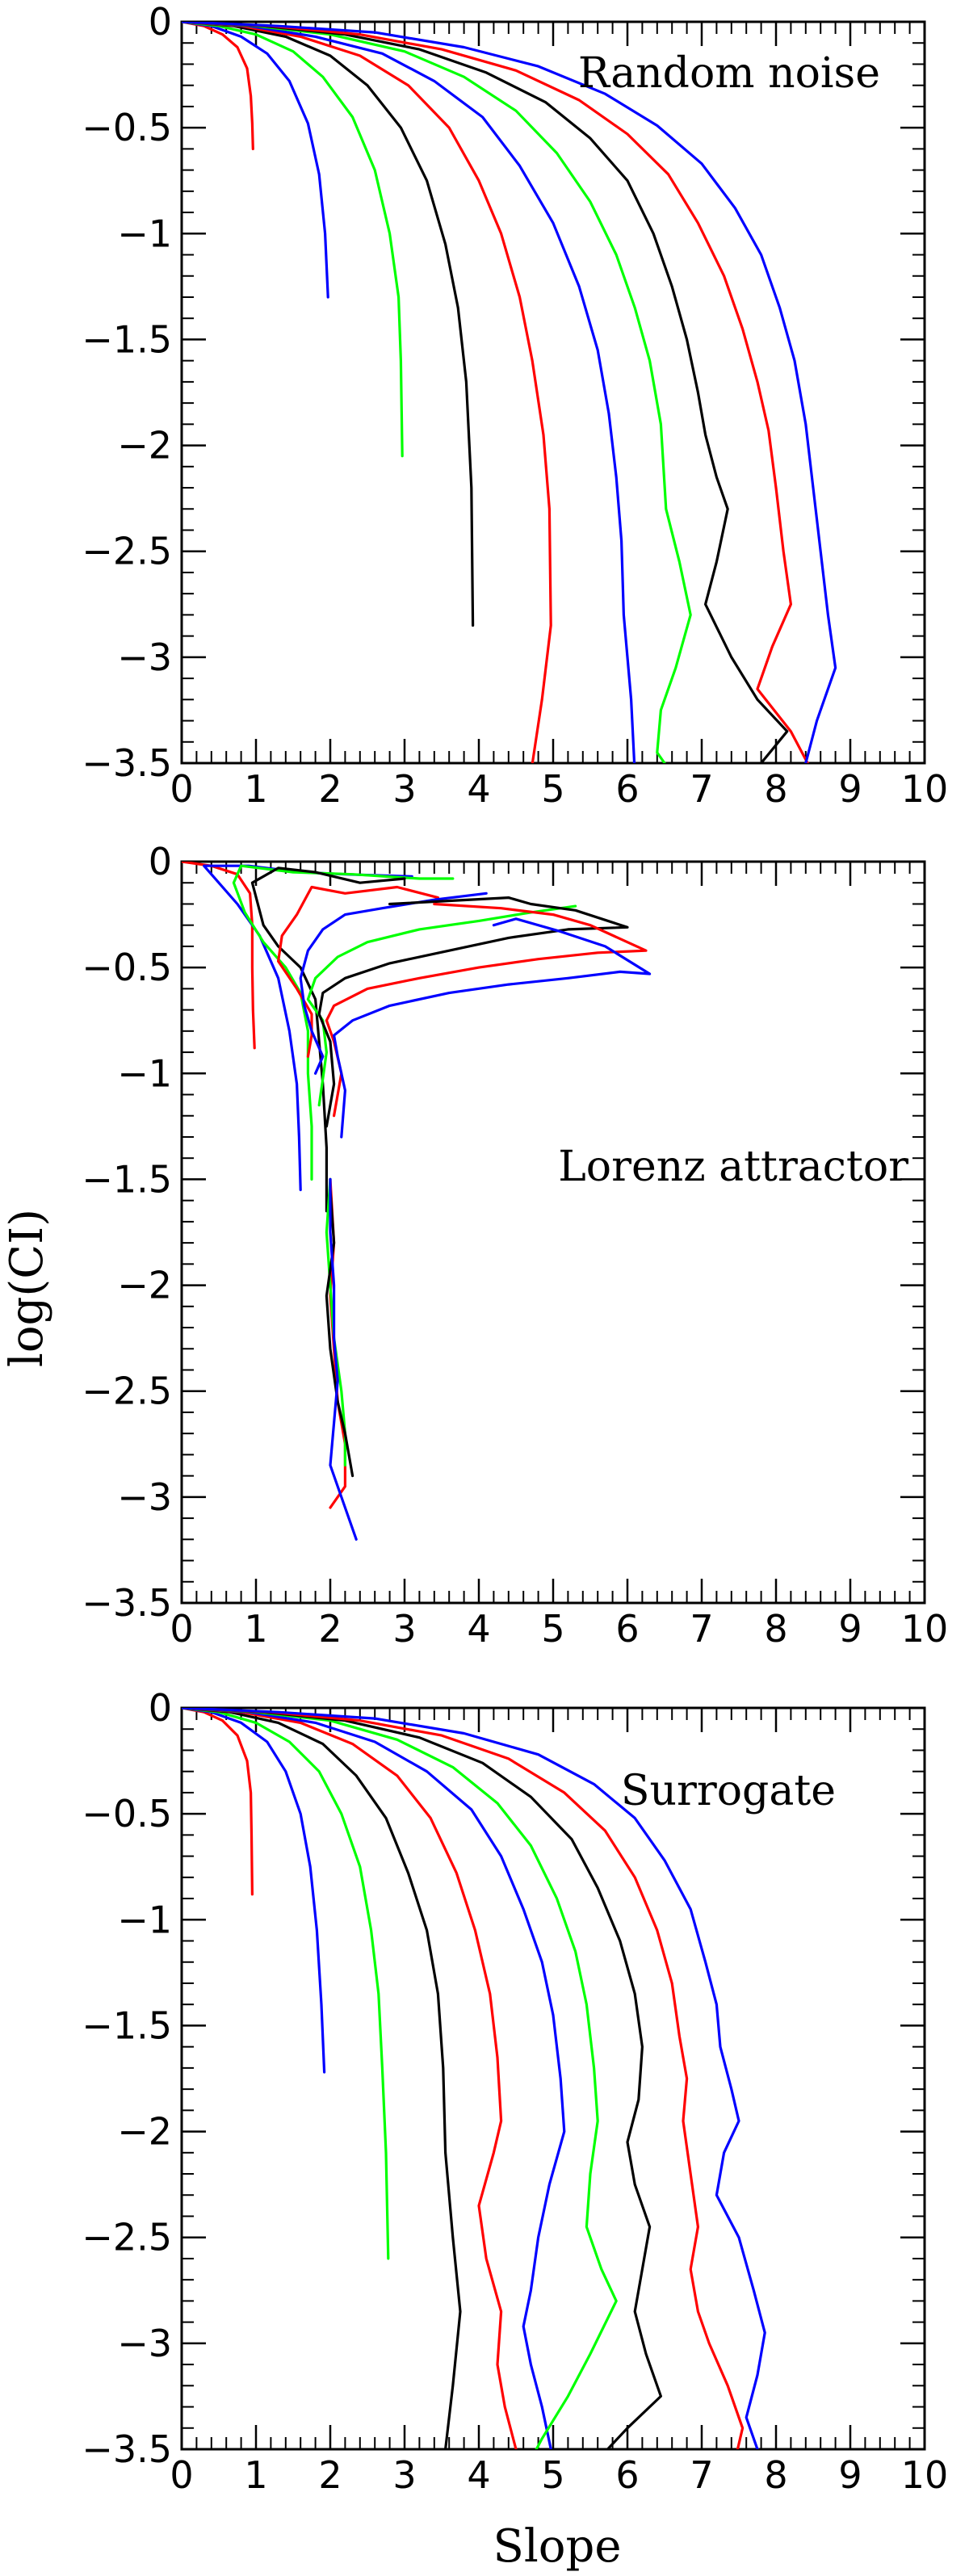  What do you see at coordinates (733, 1167) in the screenshot?
I see `panel-annotation: Lorenz attractor` at bounding box center [733, 1167].